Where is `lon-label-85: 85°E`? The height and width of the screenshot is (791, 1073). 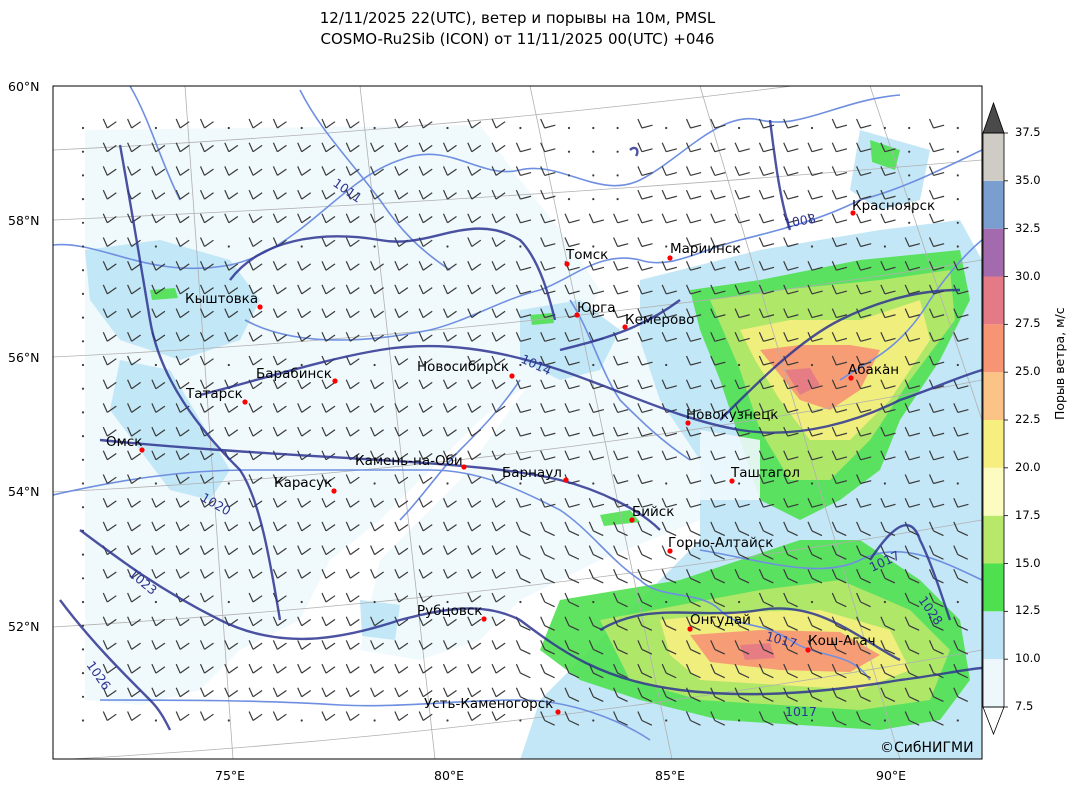 lon-label-85: 85°E is located at coordinates (670, 775).